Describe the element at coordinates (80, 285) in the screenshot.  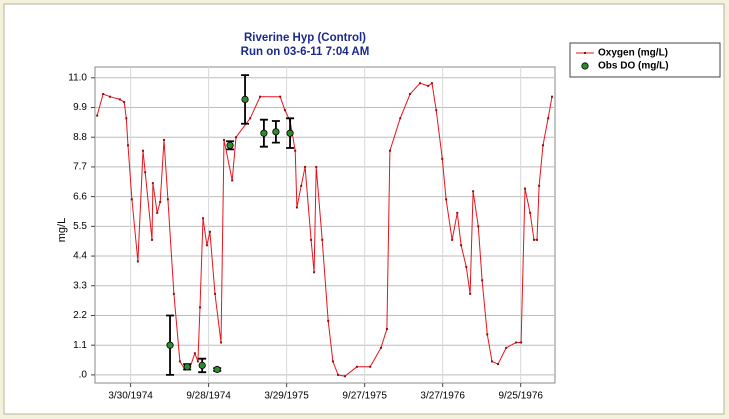
I see `y-tick-label: 3.3` at that location.